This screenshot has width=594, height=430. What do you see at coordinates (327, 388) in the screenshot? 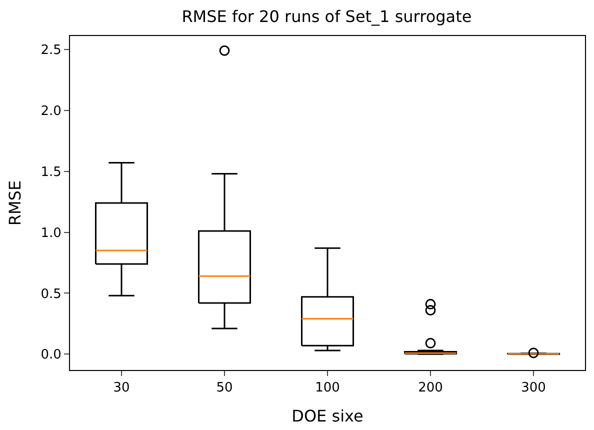
I see `x-tick-label: 100` at bounding box center [327, 388].